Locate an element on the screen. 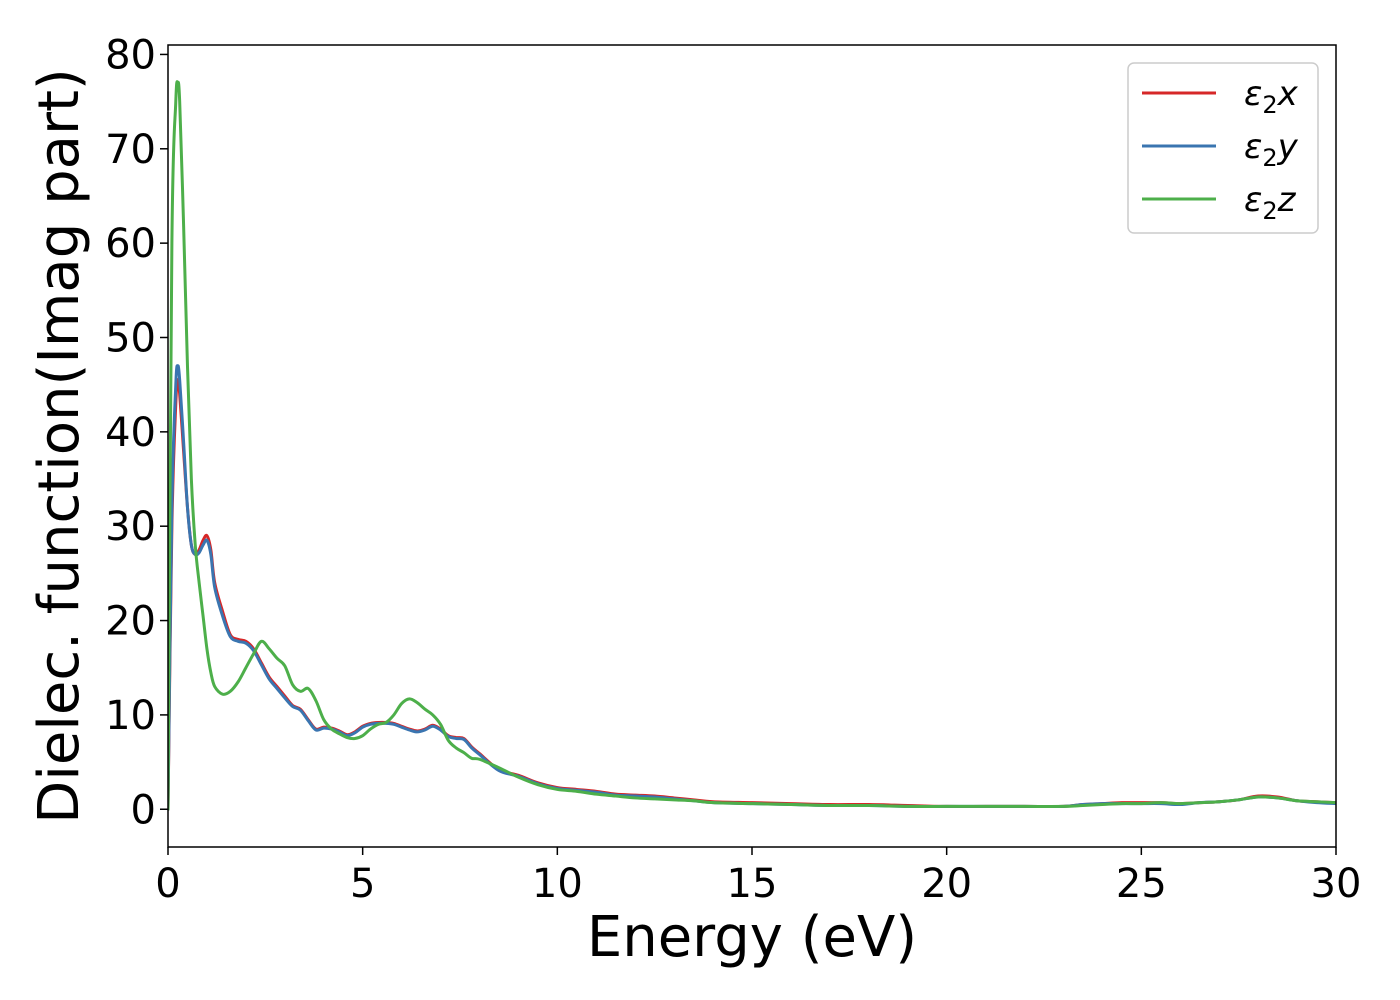 Image resolution: width=1400 pixels, height=1000 pixels. x-tick-label: 15 is located at coordinates (752, 884).